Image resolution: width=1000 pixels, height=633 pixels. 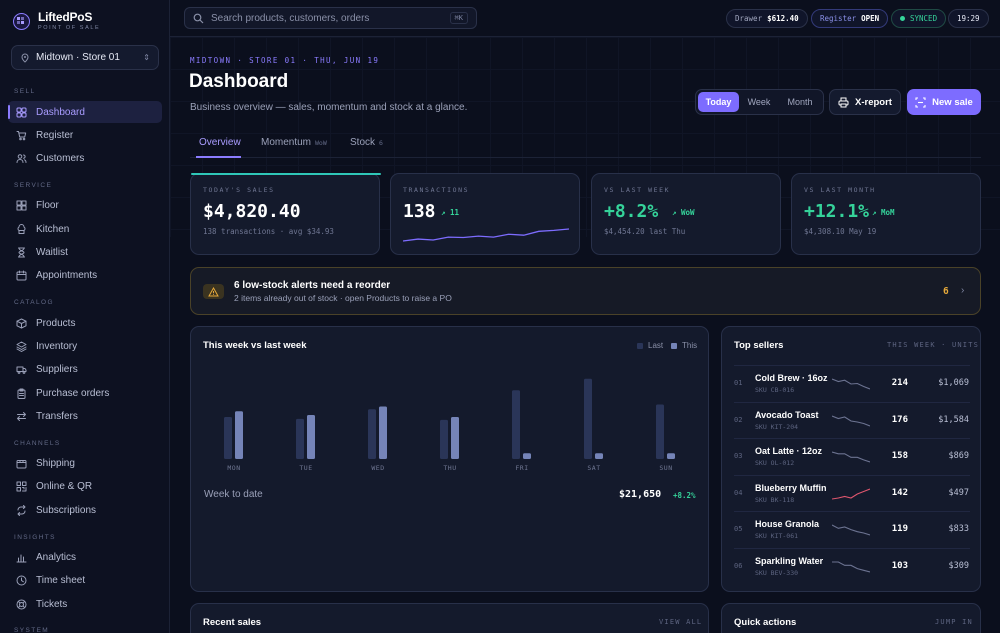 I want to click on top-seller-row: 04 Blueberry Muffin SKU BK-118 142 $497, so click(x=852, y=492).